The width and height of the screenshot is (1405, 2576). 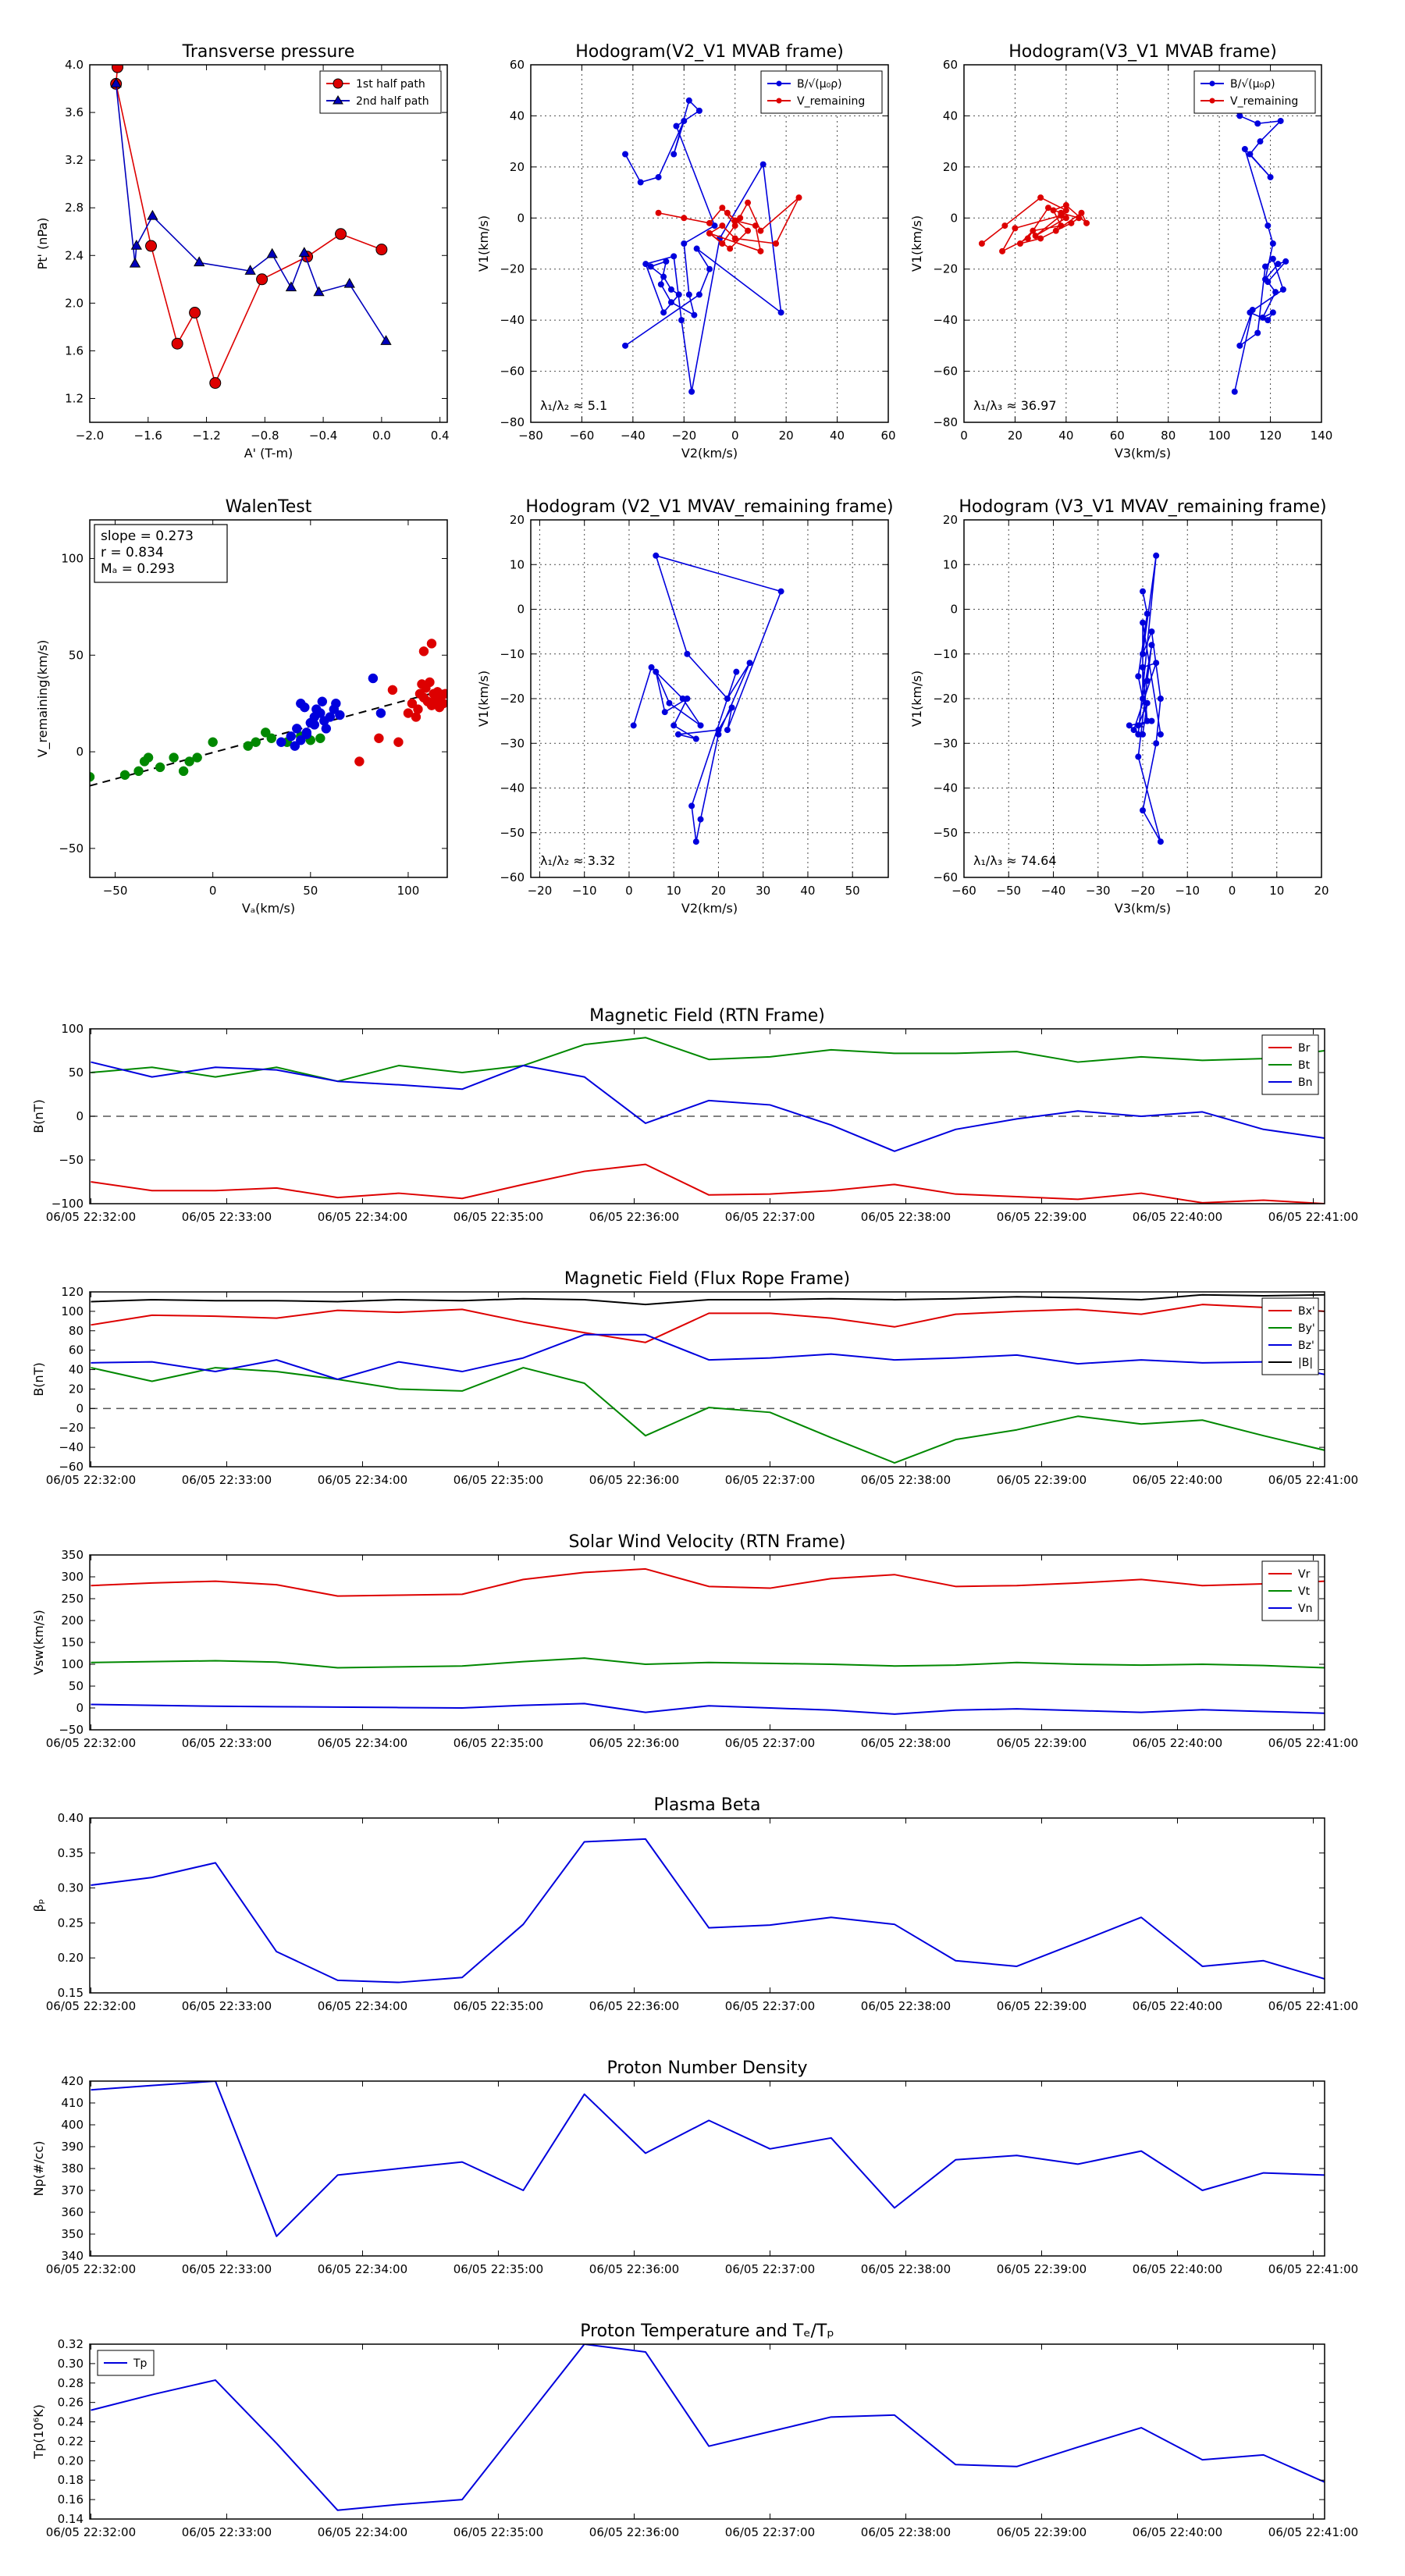 I want to click on y-tick-label: 0.20, so click(x=71, y=1958).